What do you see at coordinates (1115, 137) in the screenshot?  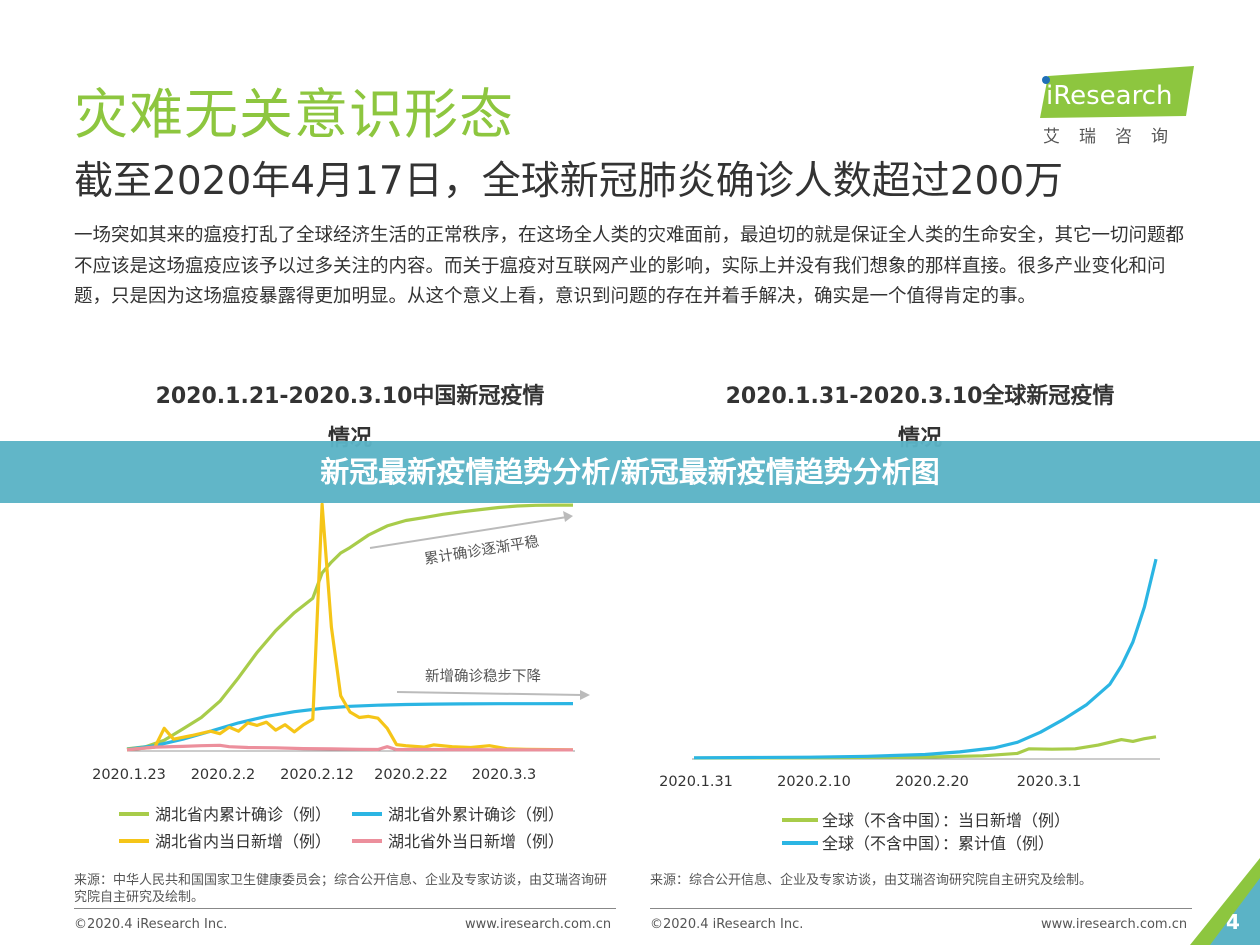 I see `logo-cn-text: 艾瑞咨询` at bounding box center [1115, 137].